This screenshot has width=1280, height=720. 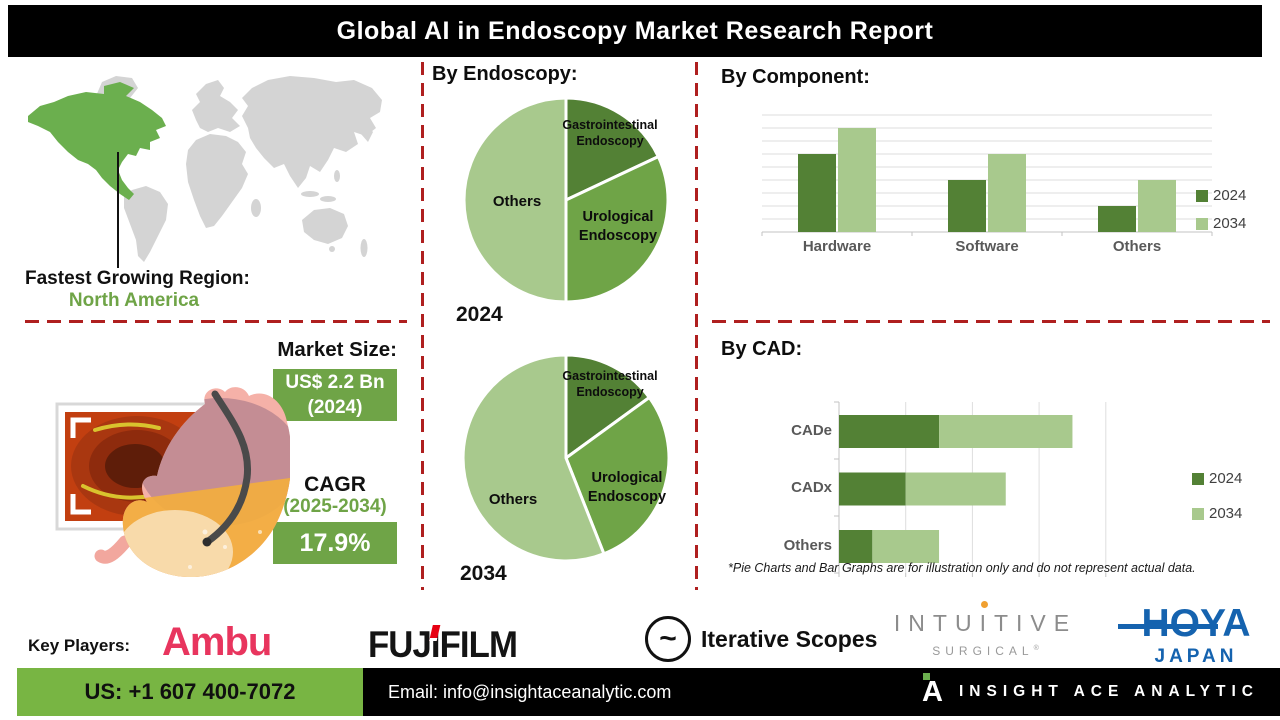 What do you see at coordinates (817, 193) in the screenshot?
I see `bar-Hardware-2024` at bounding box center [817, 193].